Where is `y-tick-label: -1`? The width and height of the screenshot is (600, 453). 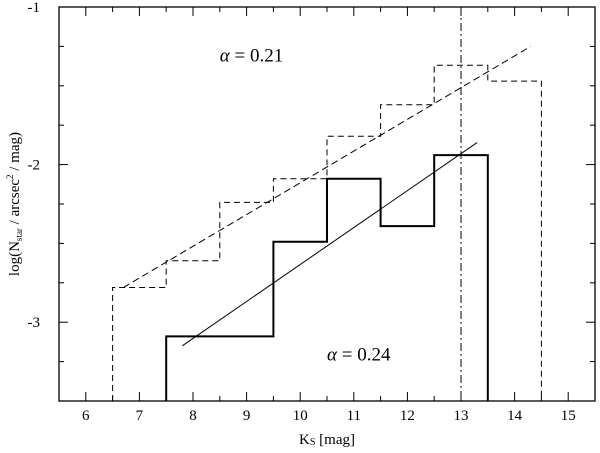 y-tick-label: -1 is located at coordinates (34, 8).